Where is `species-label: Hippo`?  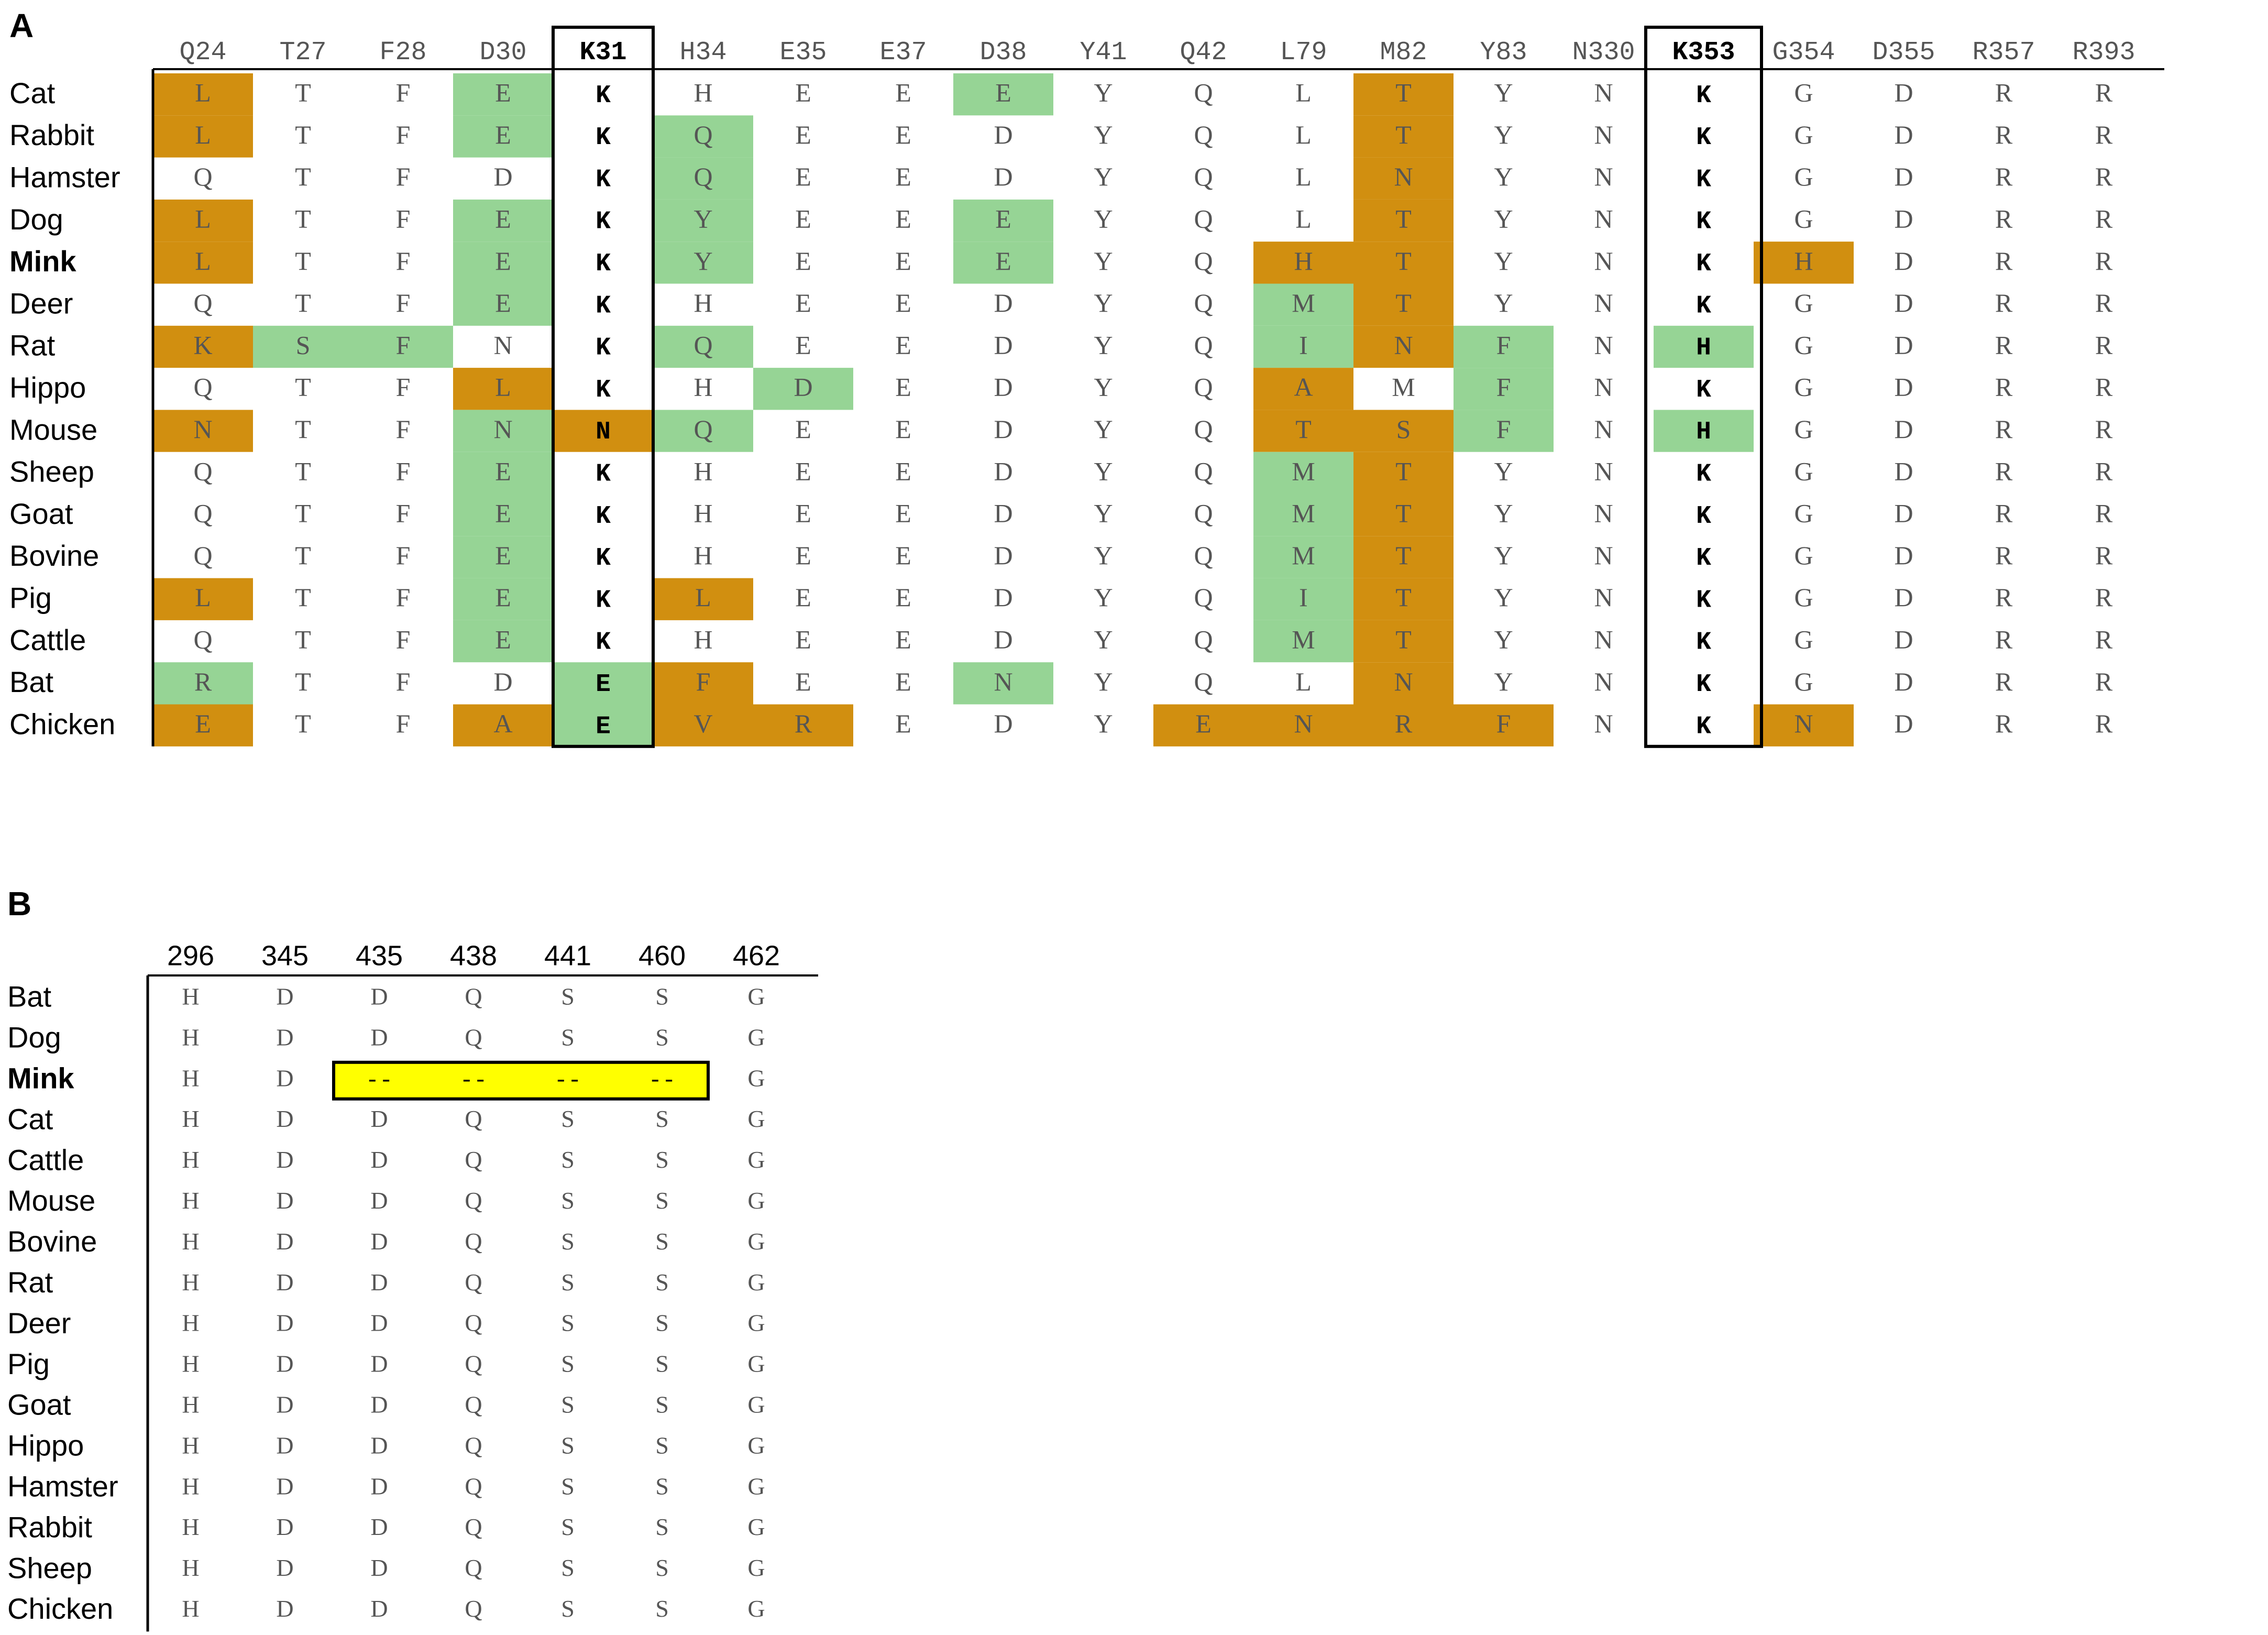 species-label: Hippo is located at coordinates (48, 388).